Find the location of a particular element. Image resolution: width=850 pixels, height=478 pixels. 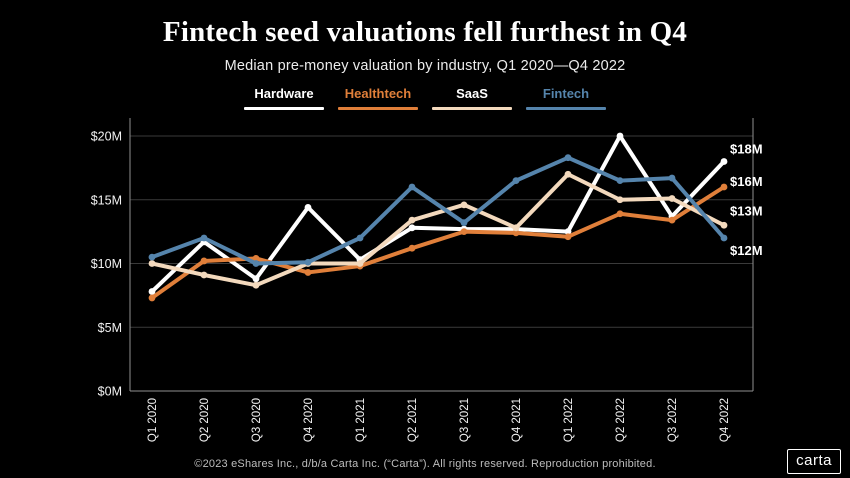

legend-item-hardware: Hardware is located at coordinates (284, 98).